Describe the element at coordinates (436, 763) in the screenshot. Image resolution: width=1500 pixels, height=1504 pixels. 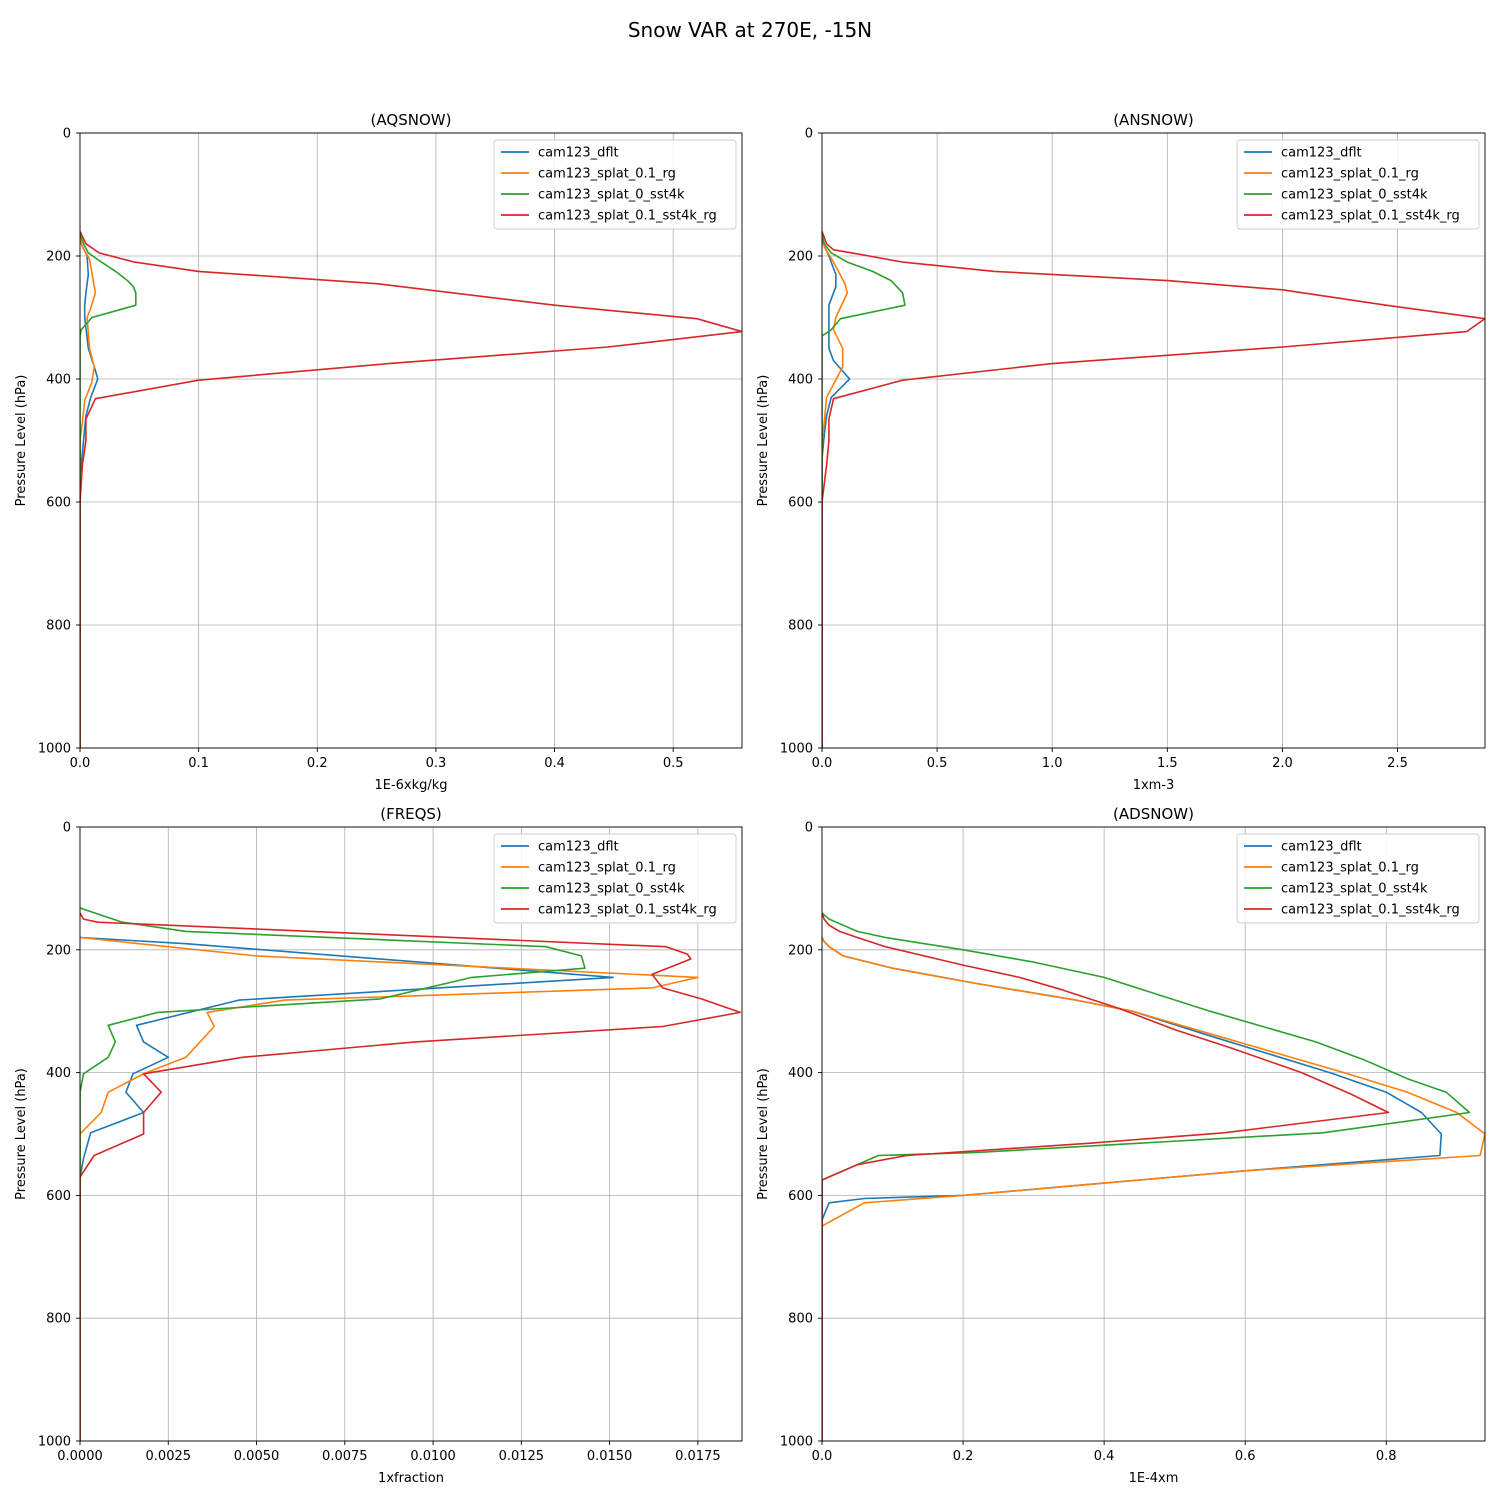
I see `x-tick-label: 0.3` at that location.